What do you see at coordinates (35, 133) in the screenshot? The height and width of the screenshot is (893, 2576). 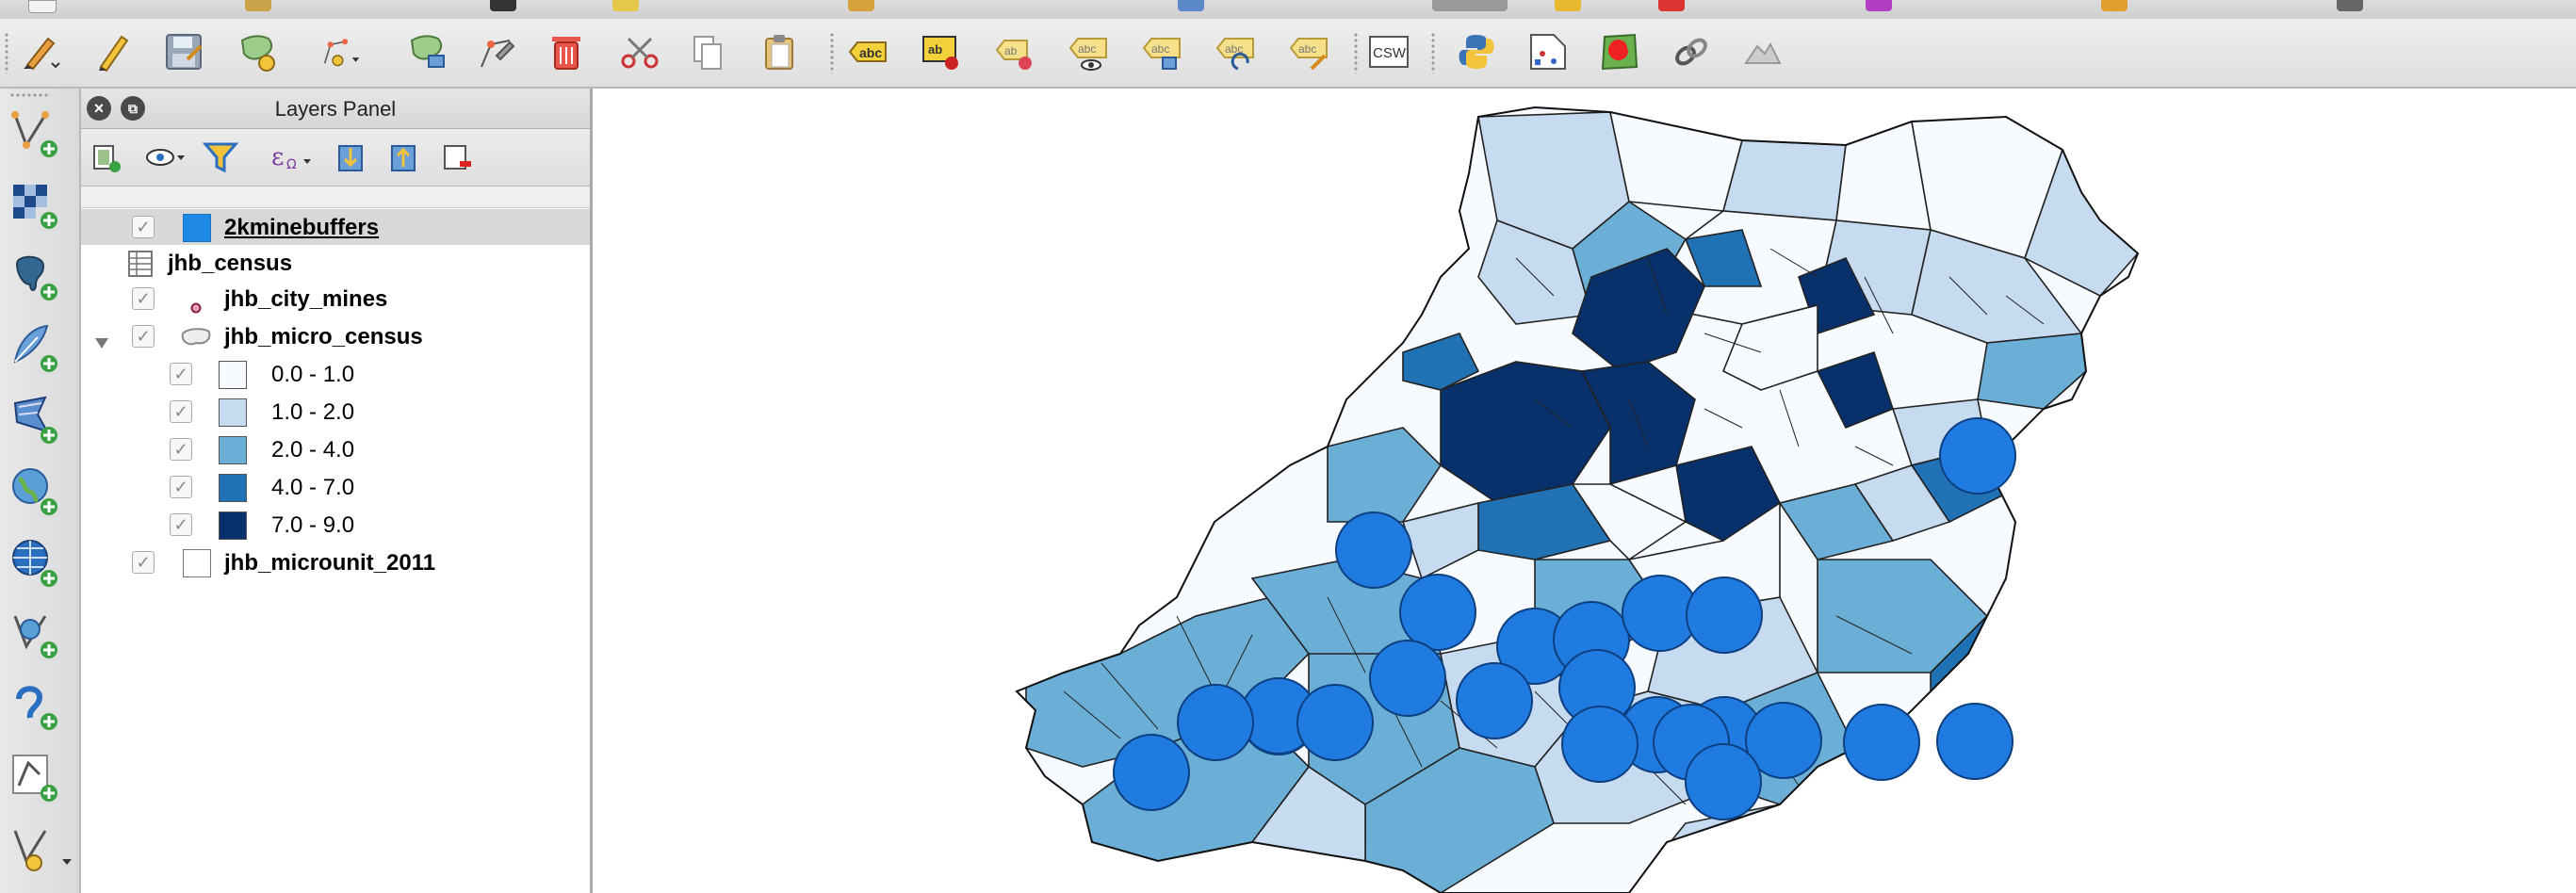 I see `add-vector-layer-icon` at bounding box center [35, 133].